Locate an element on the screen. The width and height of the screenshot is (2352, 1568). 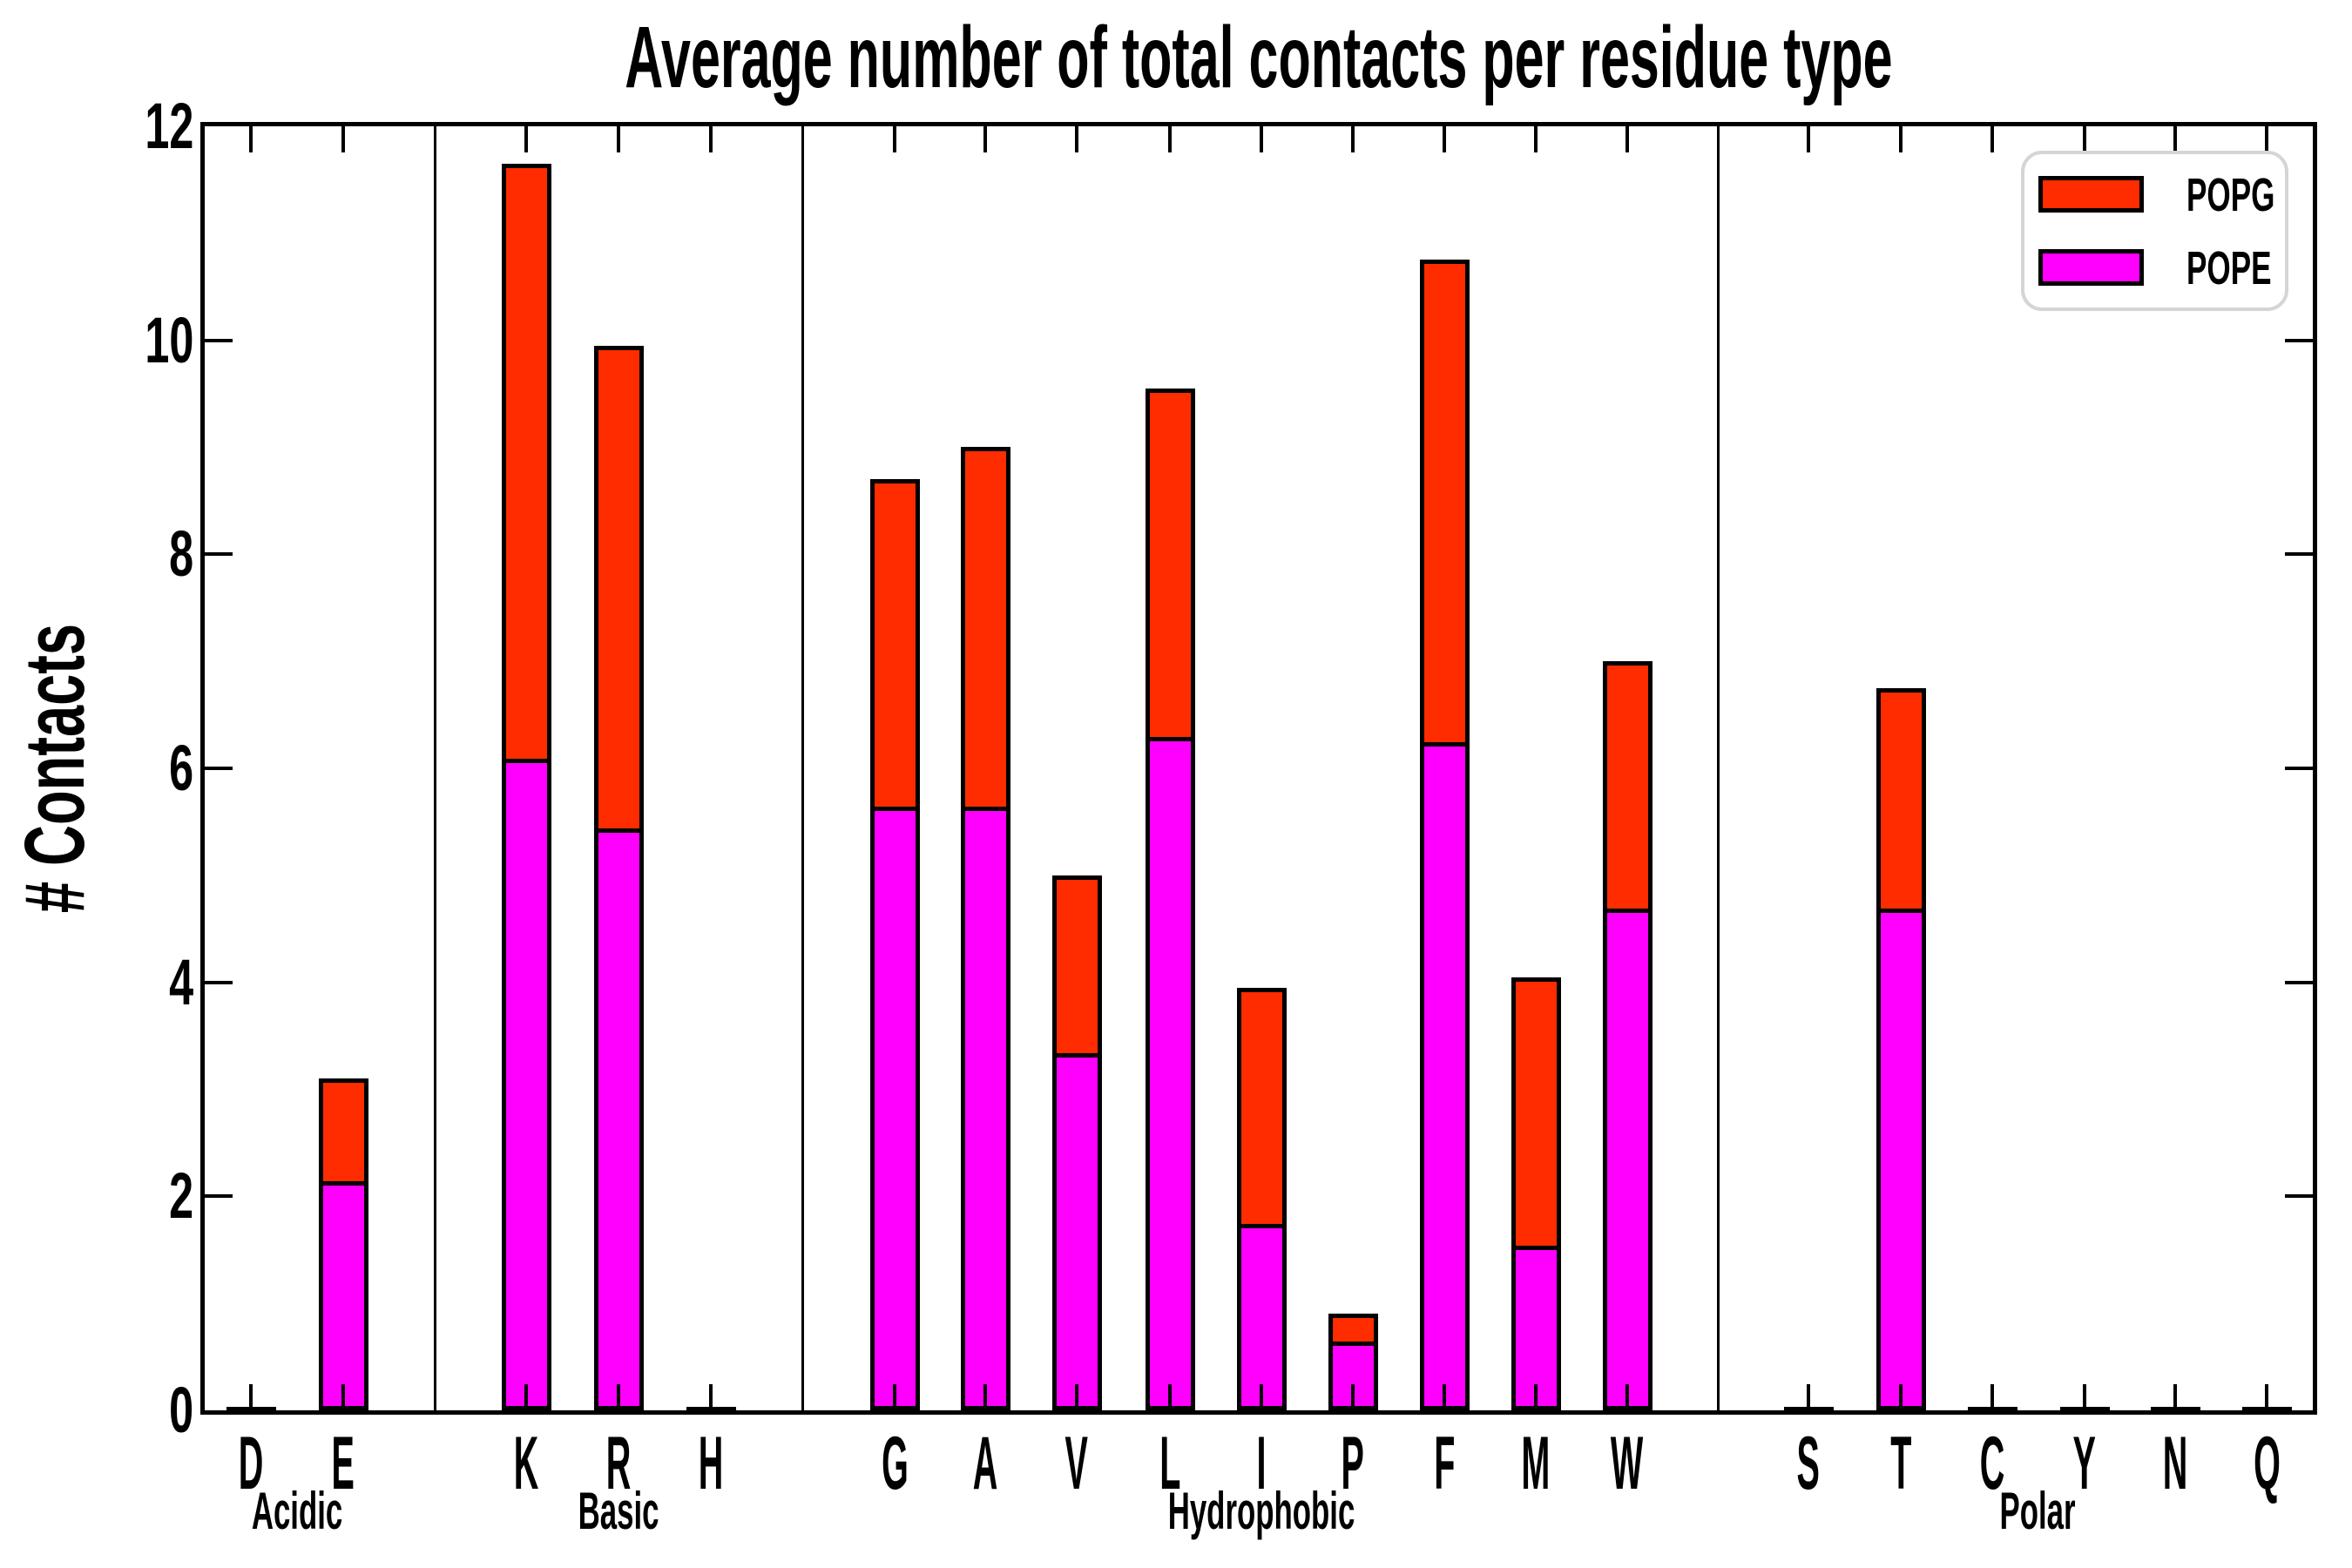
category-label-F: F is located at coordinates (1444, 1463).